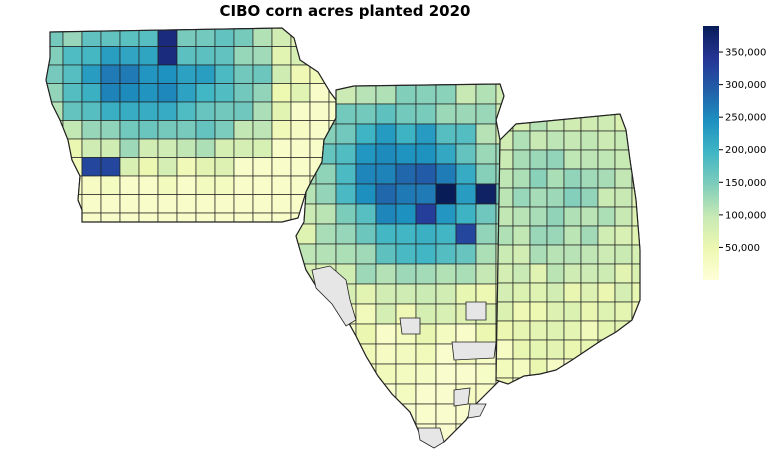 Image resolution: width=768 pixels, height=457 pixels. Describe the element at coordinates (745, 150) in the screenshot. I see `colorbar-tick-label: 200,000` at that location.